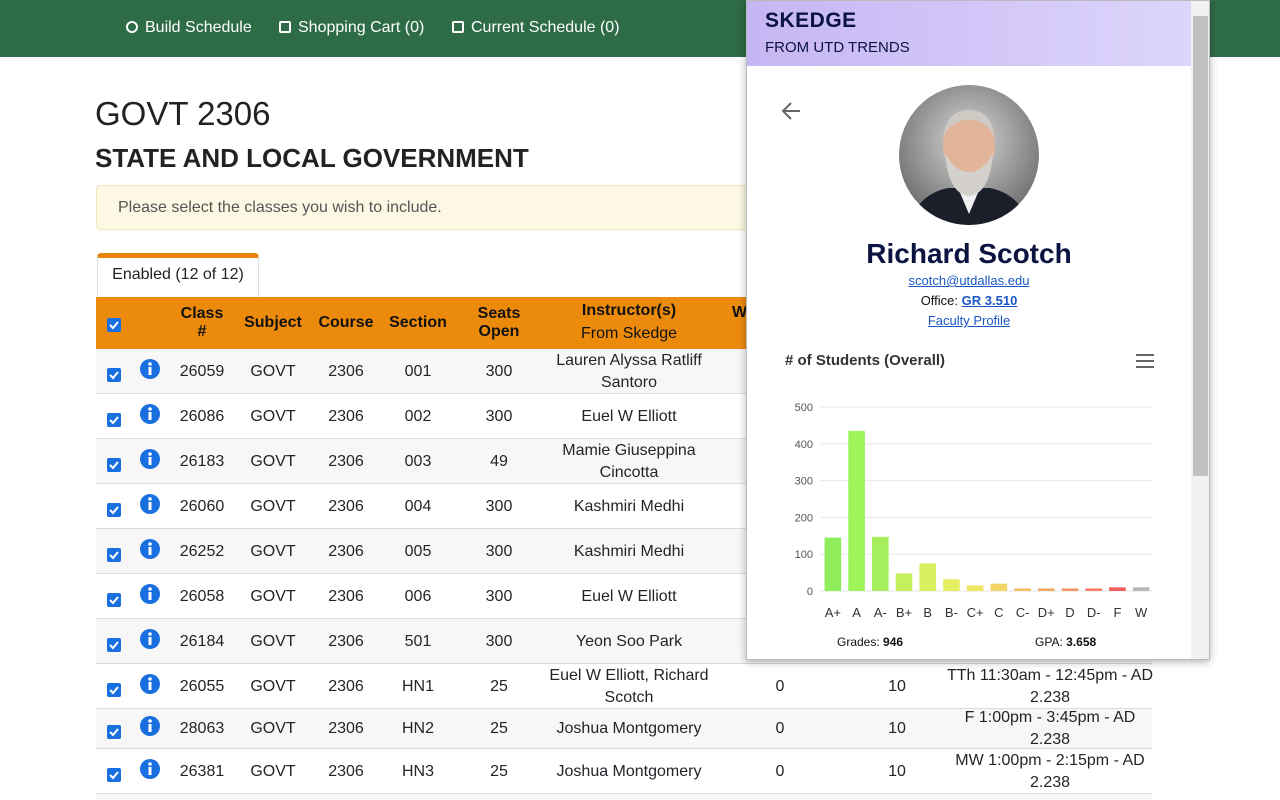  I want to click on table-cell: Mamie Giuseppina Cincotta, so click(629, 461).